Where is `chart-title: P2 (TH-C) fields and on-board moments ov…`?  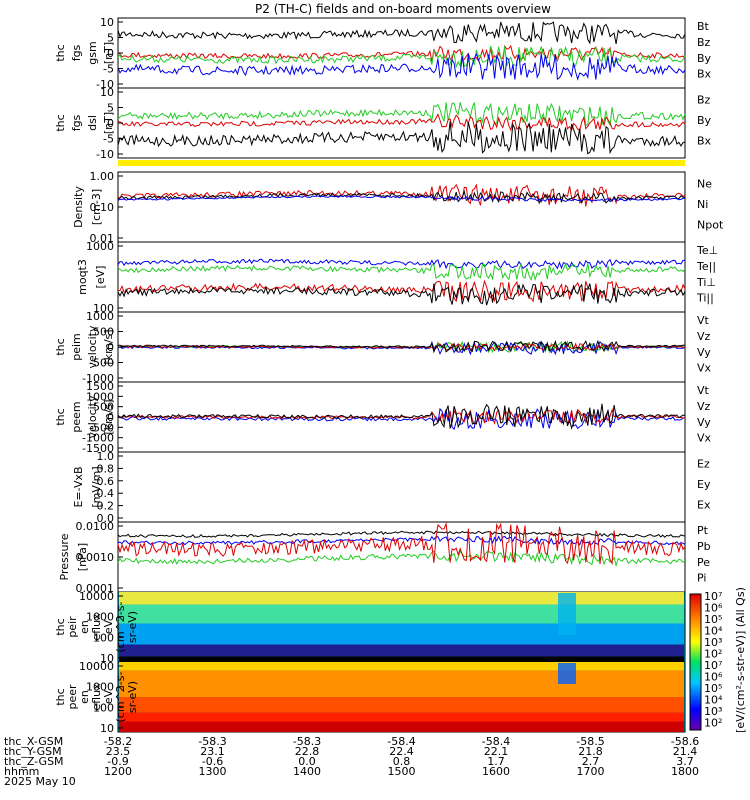 chart-title: P2 (TH-C) fields and on-board moments ov… is located at coordinates (403, 9).